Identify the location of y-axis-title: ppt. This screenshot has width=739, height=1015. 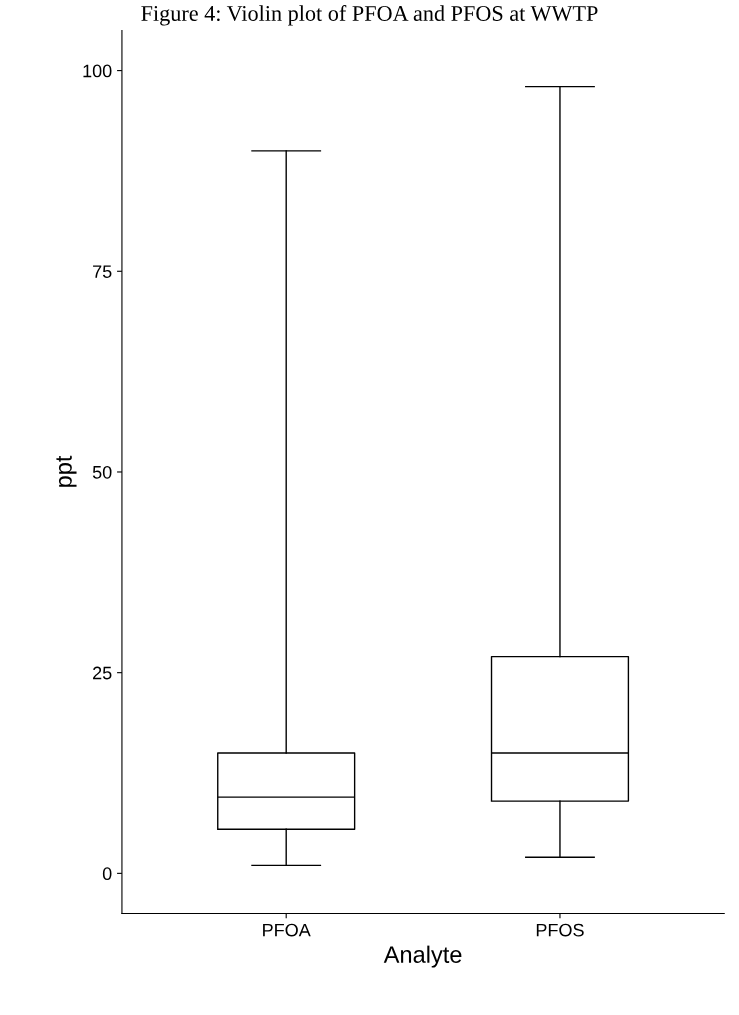
(66, 471).